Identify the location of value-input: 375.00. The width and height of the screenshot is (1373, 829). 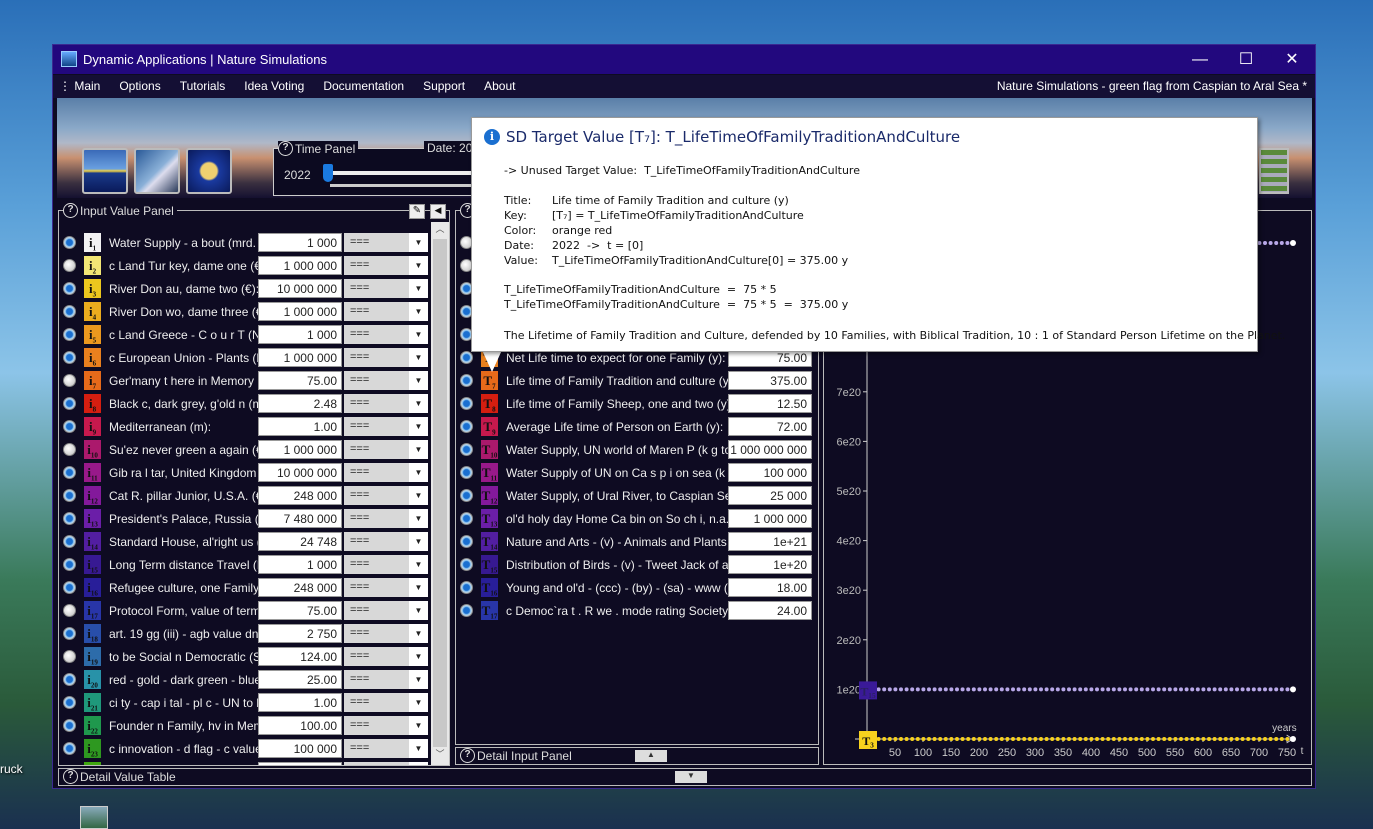
(770, 380).